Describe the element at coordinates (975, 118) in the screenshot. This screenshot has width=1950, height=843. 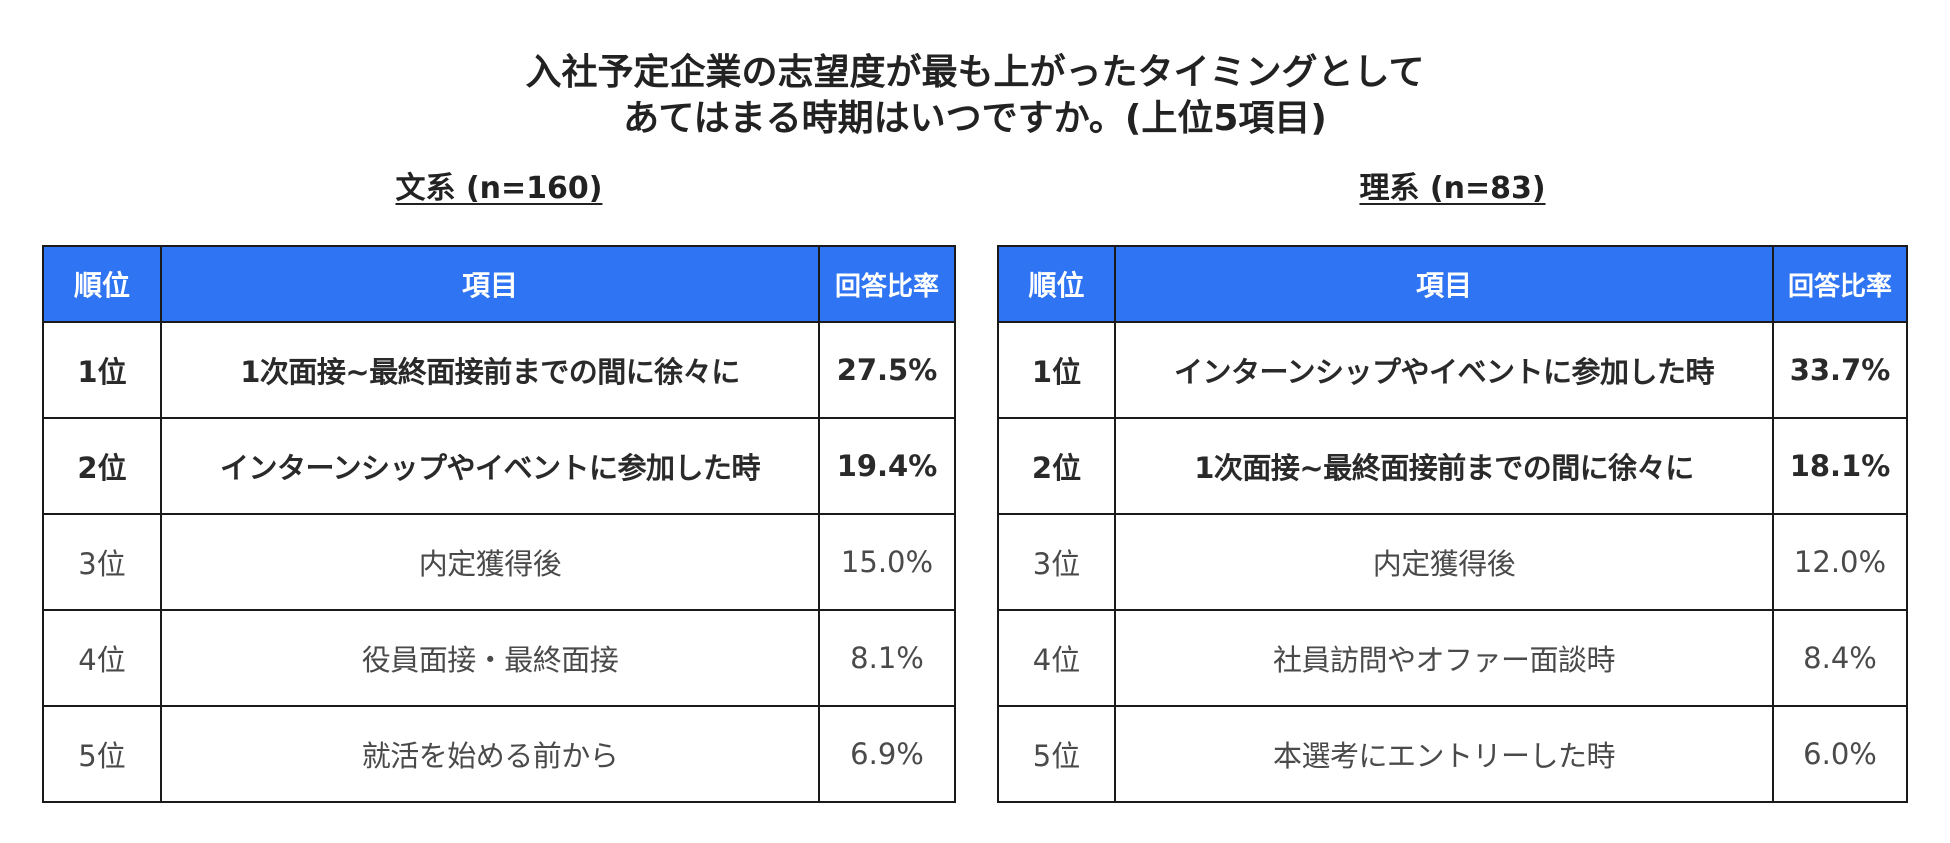
I see `main-title-line2: あてはまる時期はいつですか。(上位5項目)` at that location.